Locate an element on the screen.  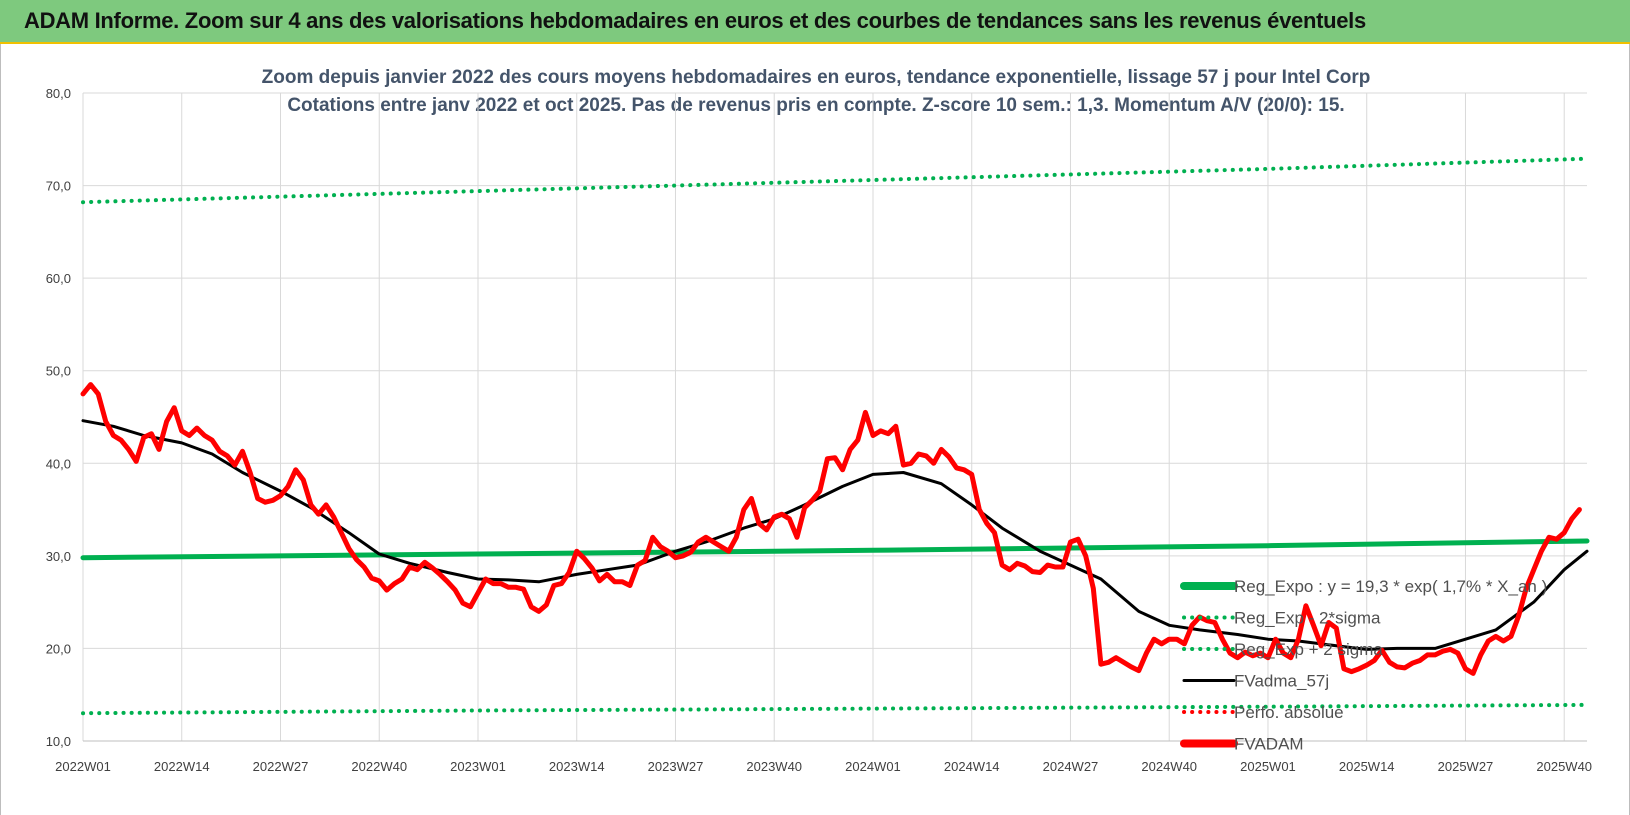
x-tick-label: 2024W27 is located at coordinates (1071, 766).